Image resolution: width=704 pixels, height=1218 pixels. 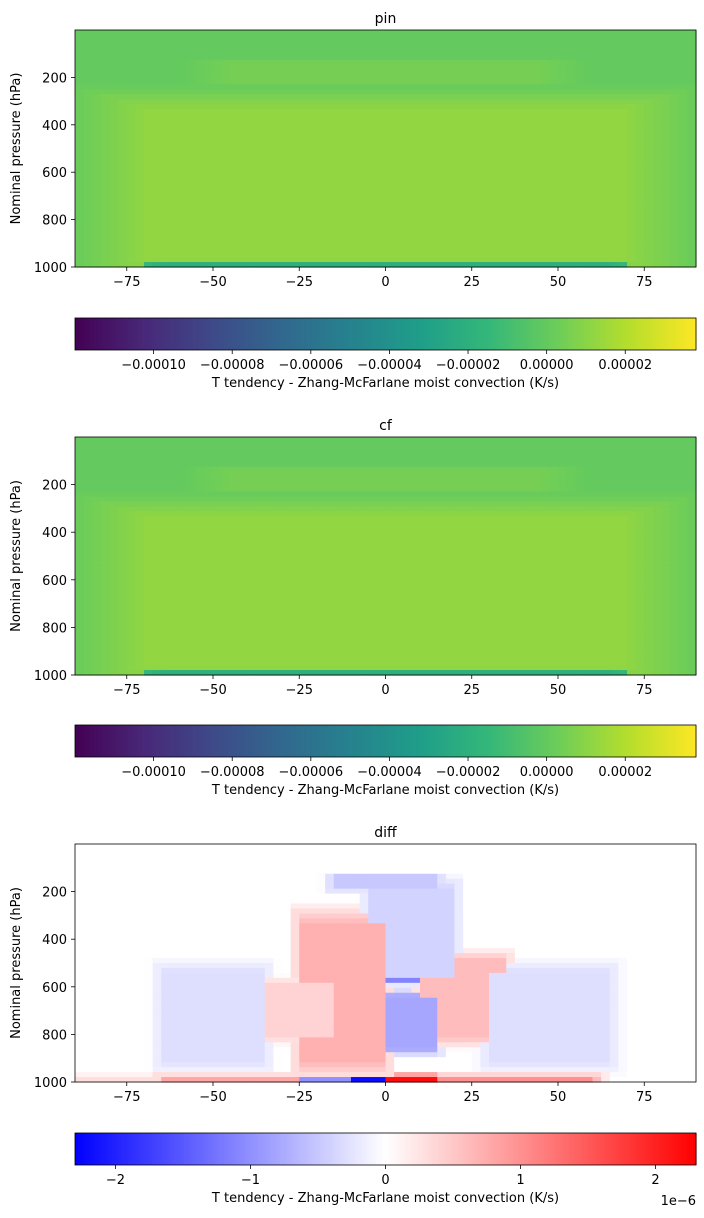 What do you see at coordinates (371, 334) in the screenshot?
I see `colorbar-segment` at bounding box center [371, 334].